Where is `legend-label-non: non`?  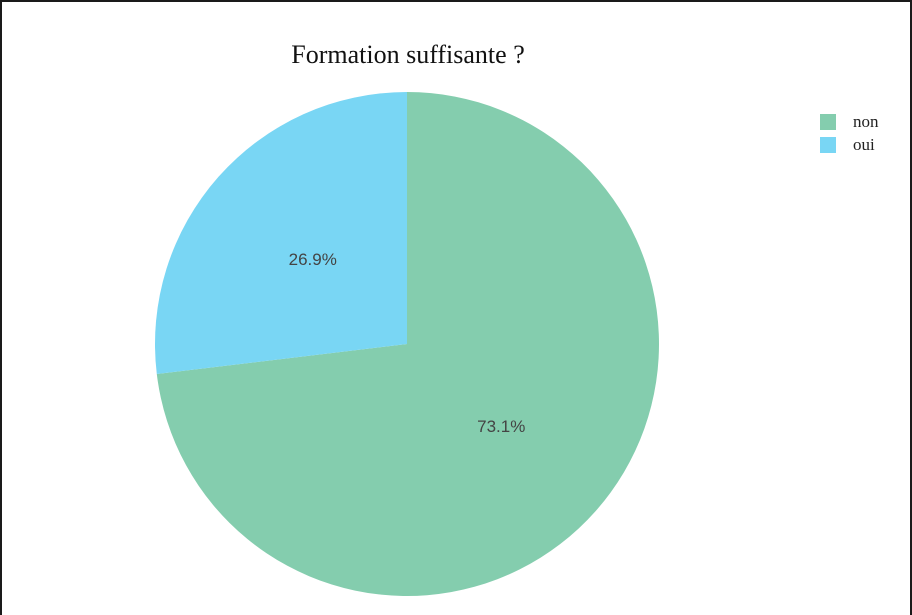 legend-label-non: non is located at coordinates (866, 121).